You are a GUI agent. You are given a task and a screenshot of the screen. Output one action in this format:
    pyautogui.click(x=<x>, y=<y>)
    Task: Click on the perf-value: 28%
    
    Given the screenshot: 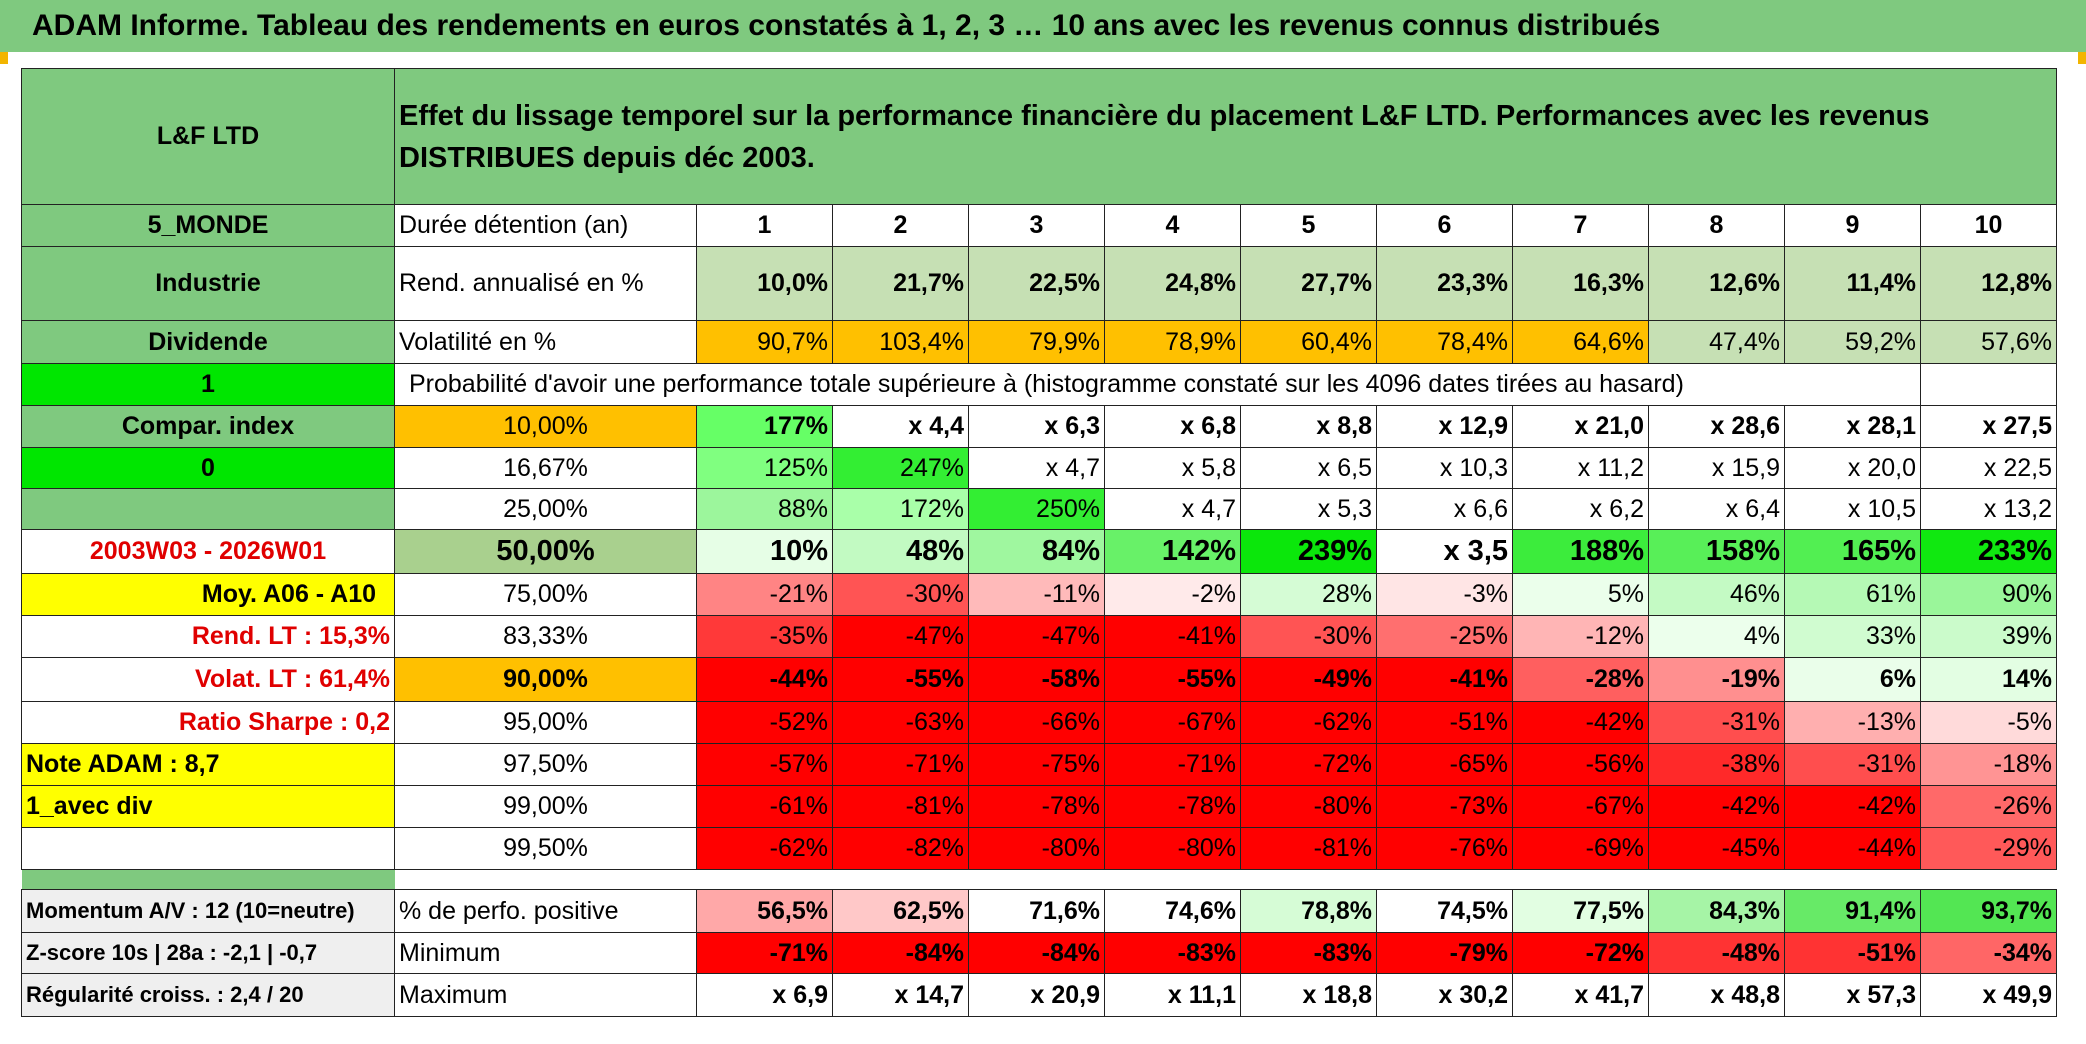 What is the action you would take?
    pyautogui.click(x=1308, y=594)
    